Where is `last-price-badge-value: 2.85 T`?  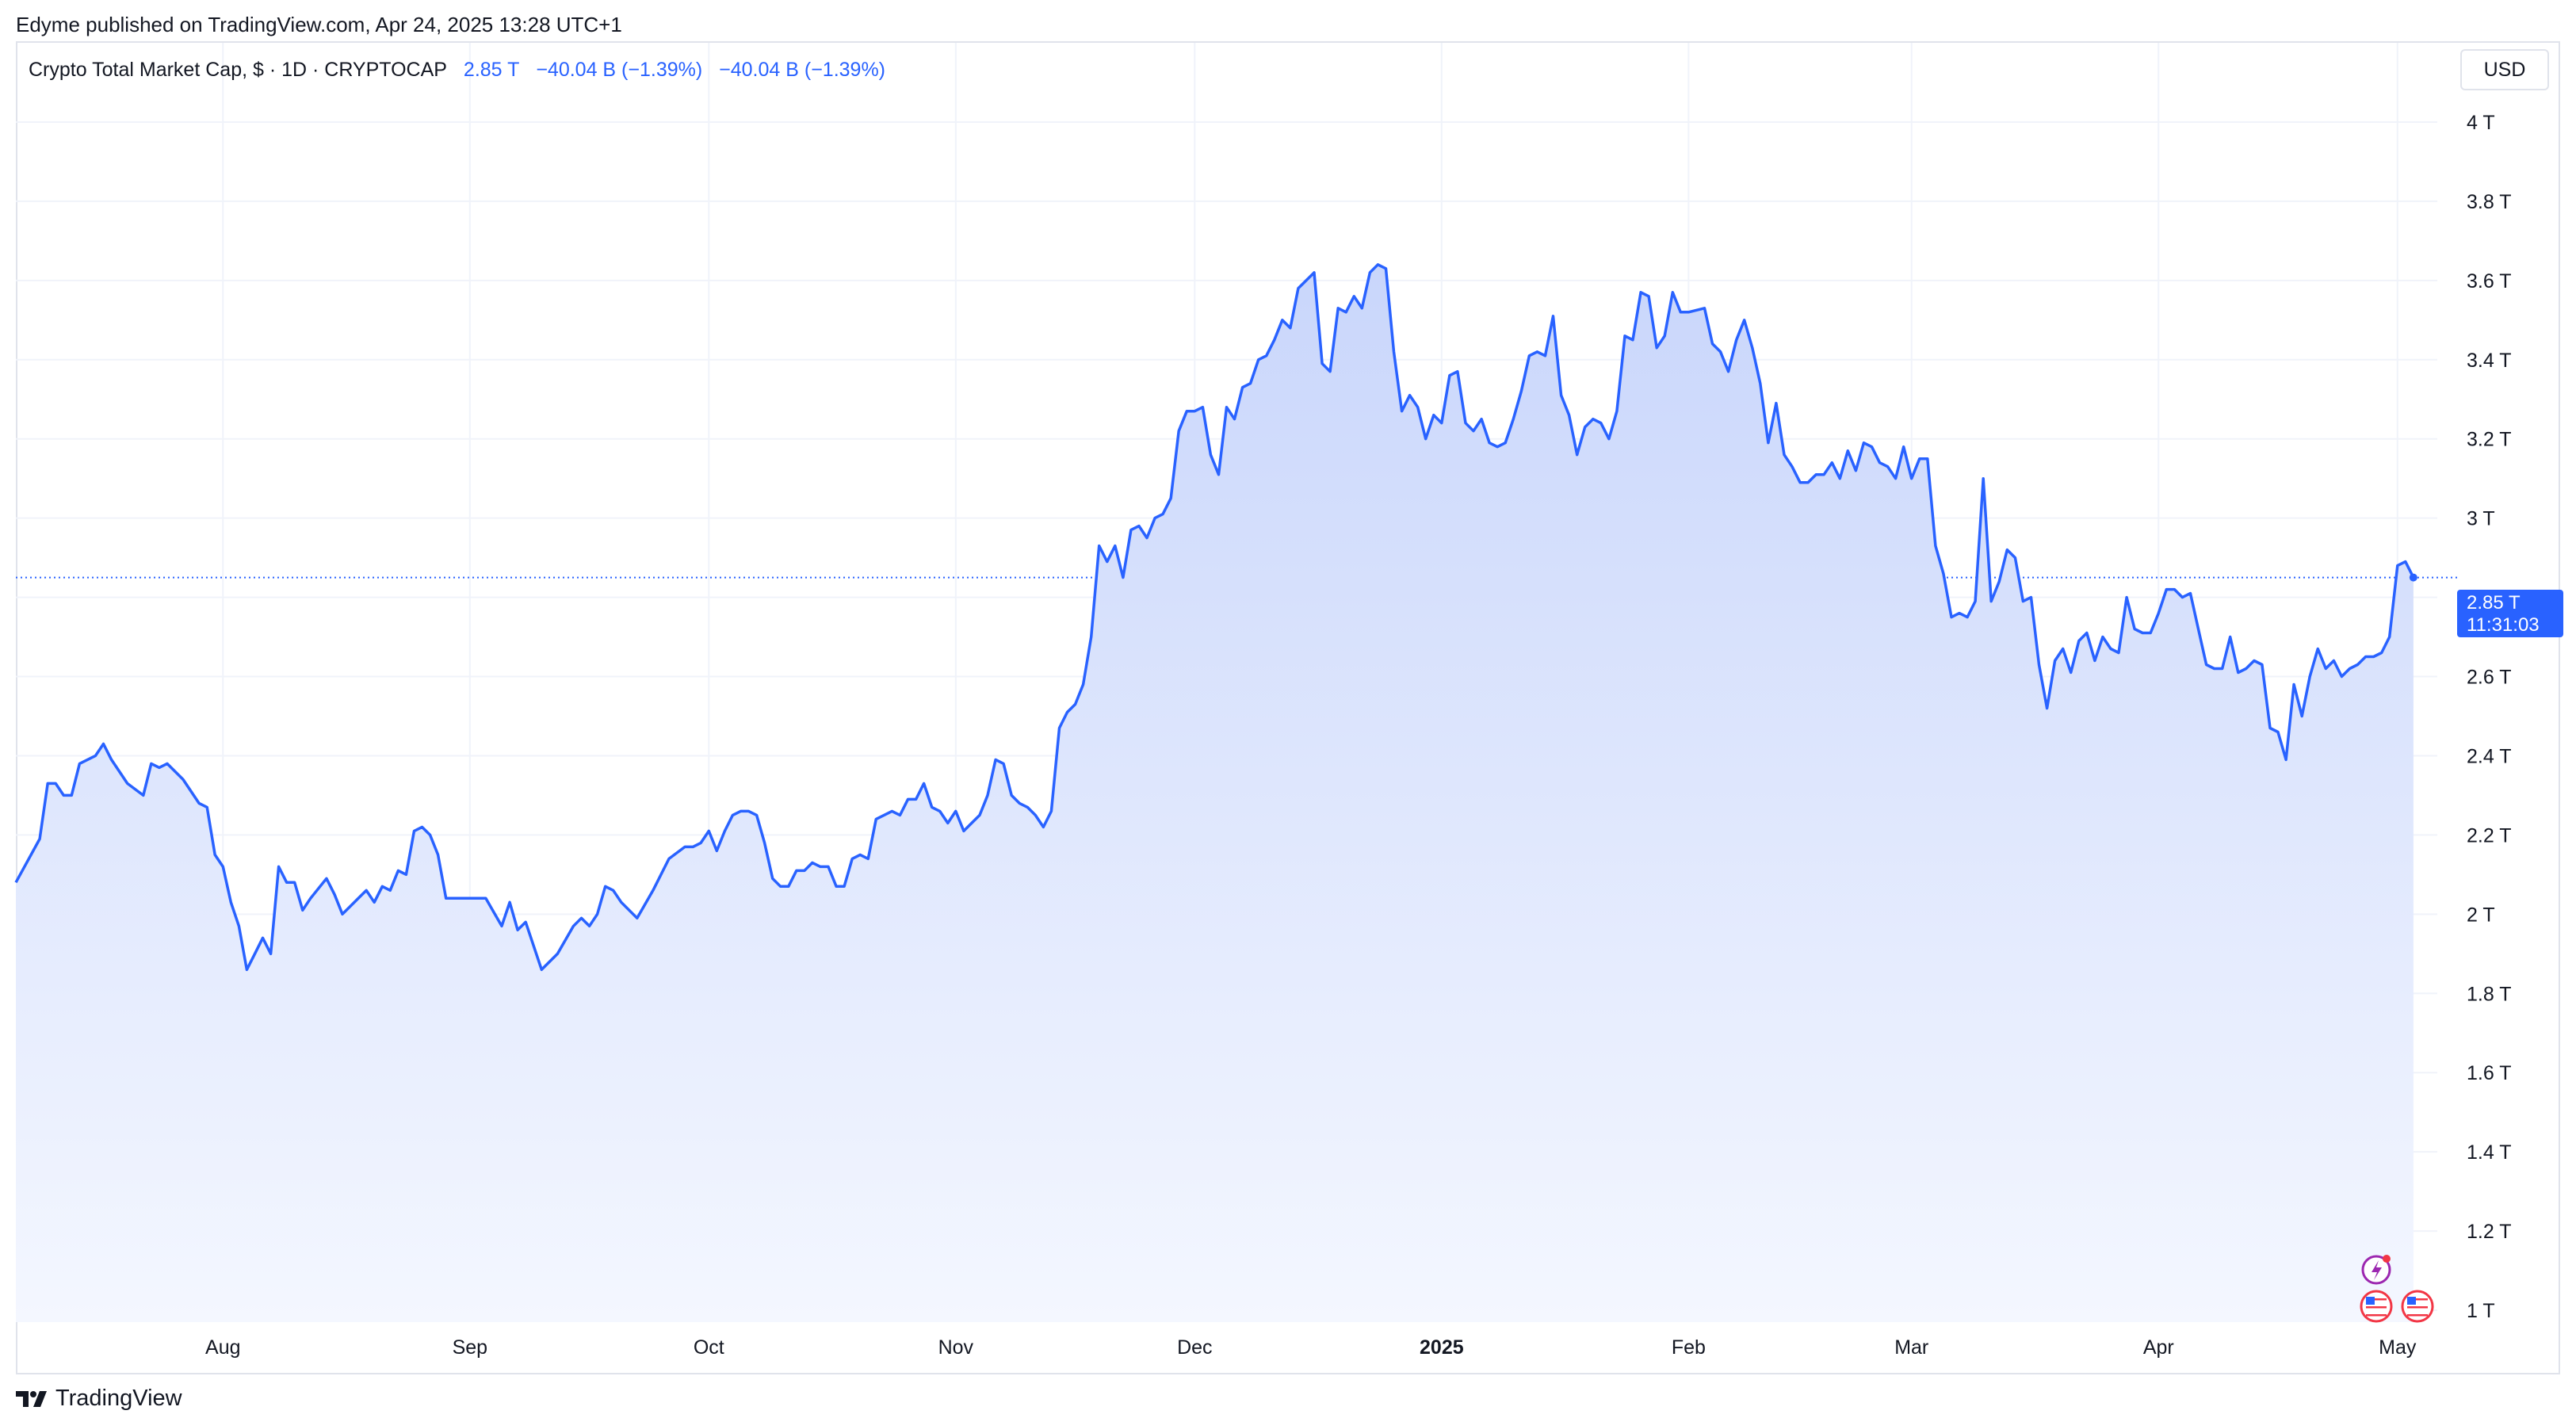
last-price-badge-value: 2.85 T is located at coordinates (2494, 603).